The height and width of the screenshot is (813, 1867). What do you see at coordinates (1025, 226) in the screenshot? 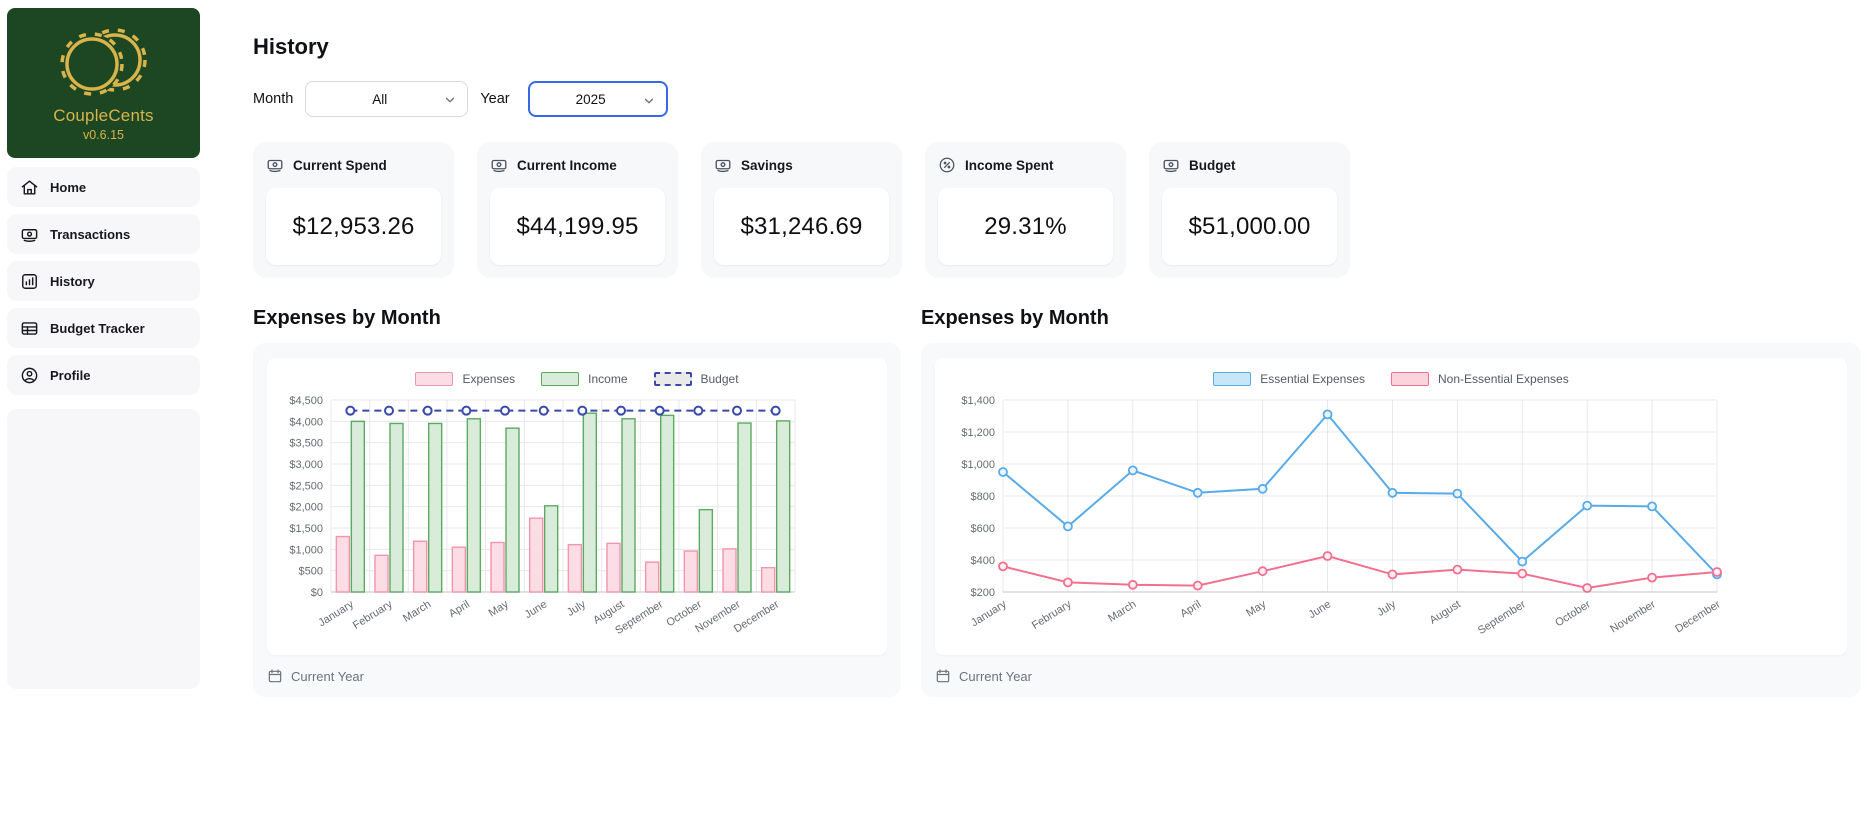
I see `stat-value: 29.31%` at bounding box center [1025, 226].